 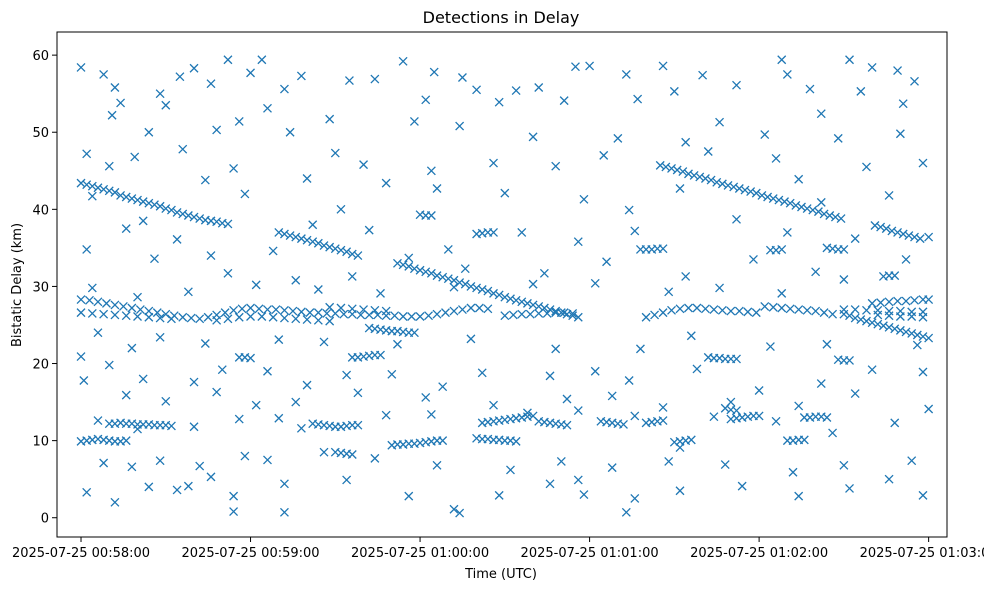 What do you see at coordinates (44, 288) in the screenshot?
I see `y-axis: 0 10 20 30 40 50 60` at bounding box center [44, 288].